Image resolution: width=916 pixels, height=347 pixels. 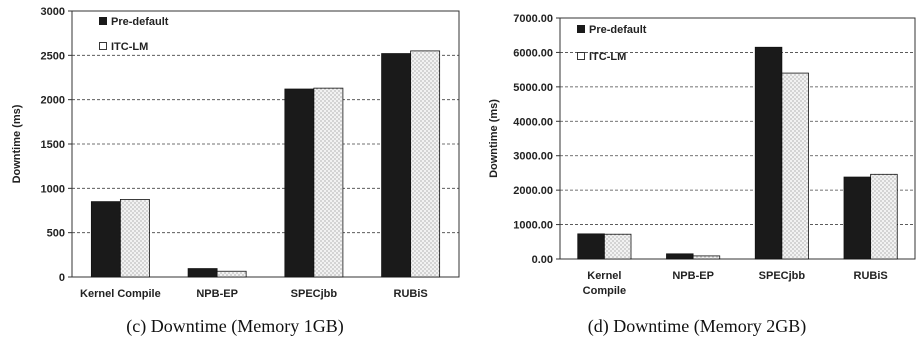 What do you see at coordinates (533, 226) in the screenshot?
I see `y-tick-label: 1000.00` at bounding box center [533, 226].